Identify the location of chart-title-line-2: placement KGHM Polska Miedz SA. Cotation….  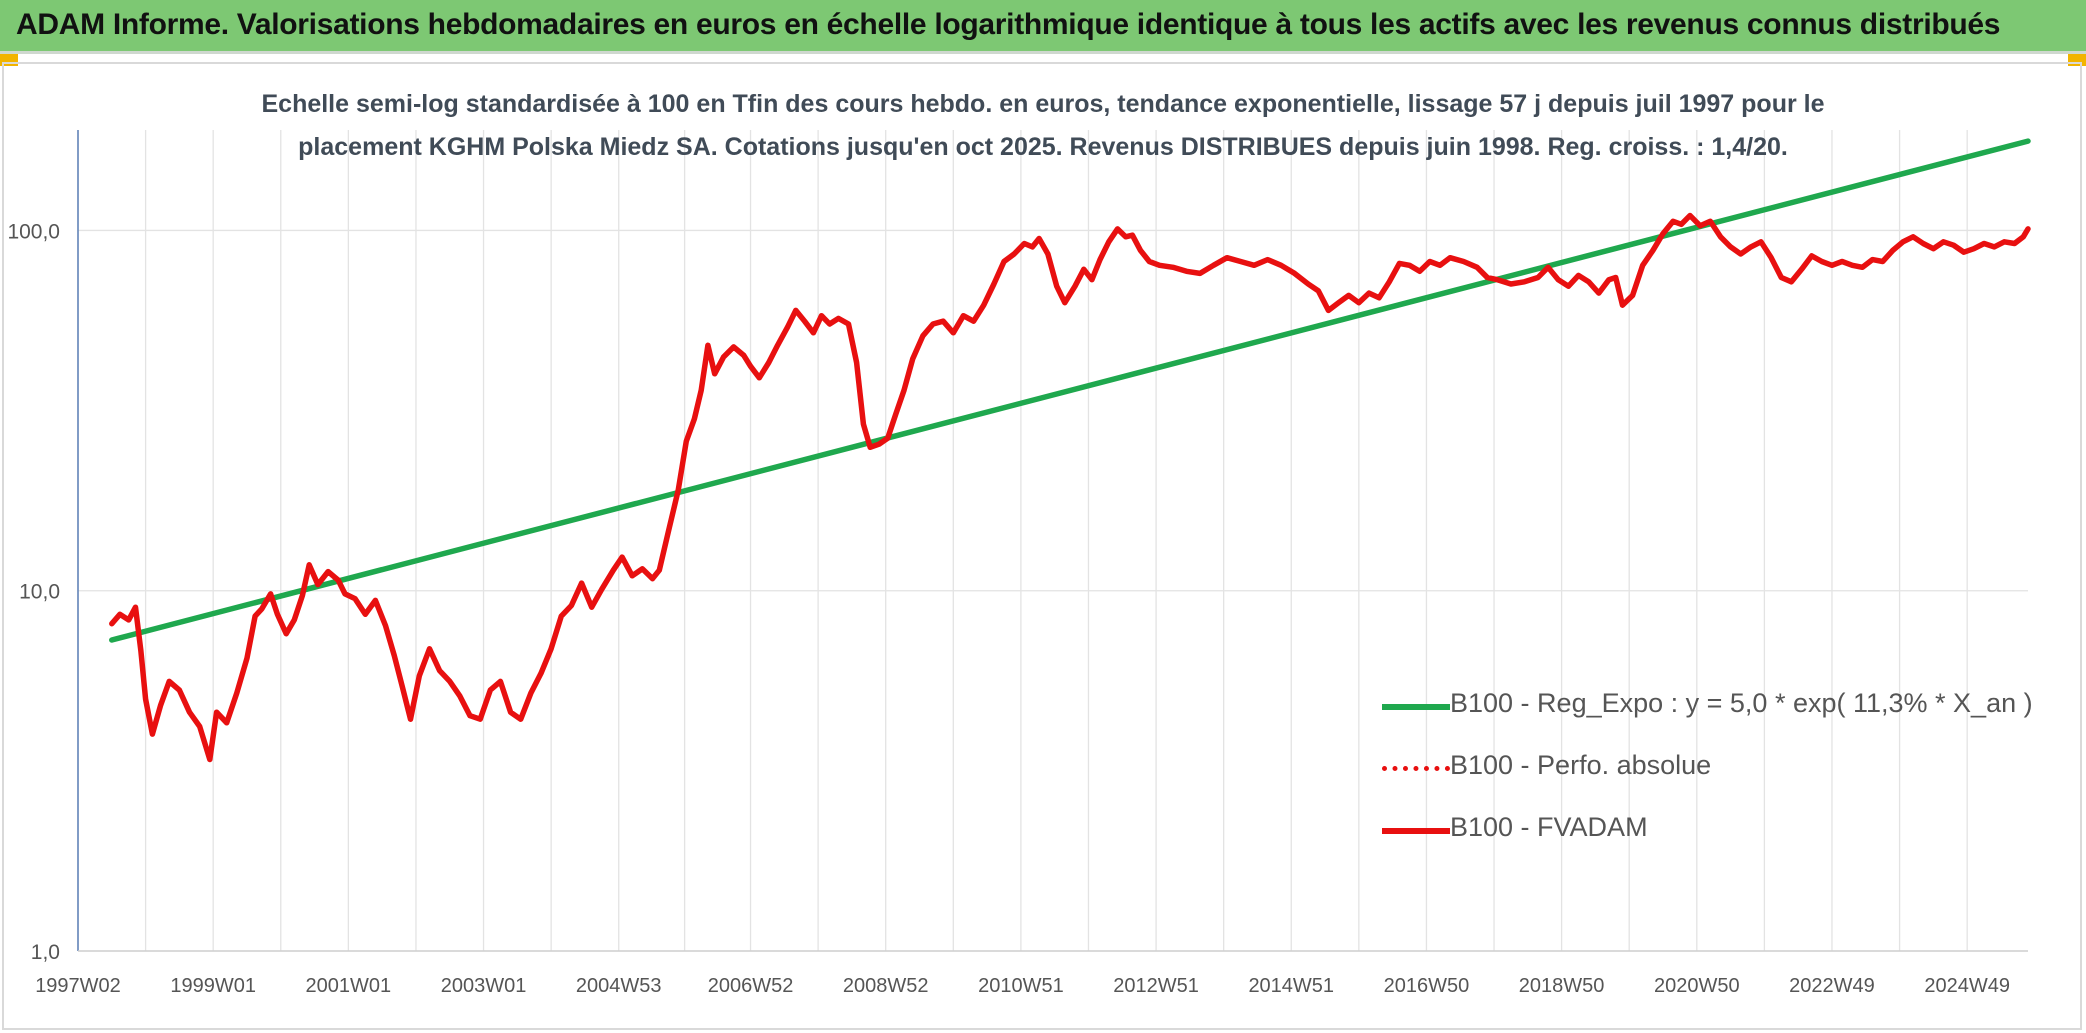
(1043, 147).